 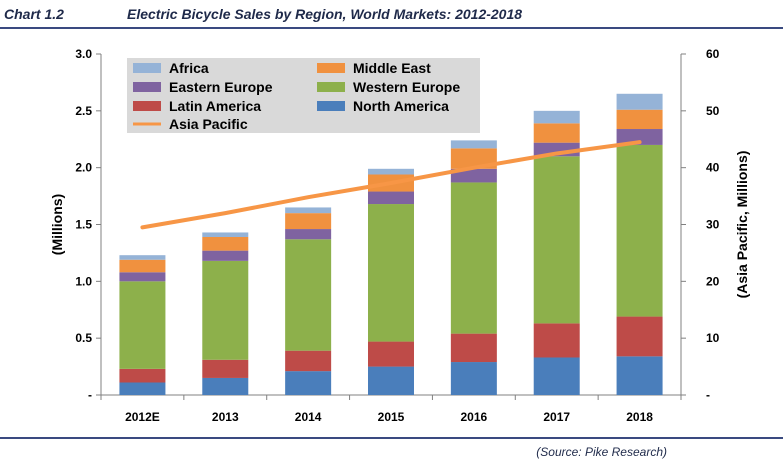 What do you see at coordinates (713, 338) in the screenshot?
I see `y2-tick-label: 10` at bounding box center [713, 338].